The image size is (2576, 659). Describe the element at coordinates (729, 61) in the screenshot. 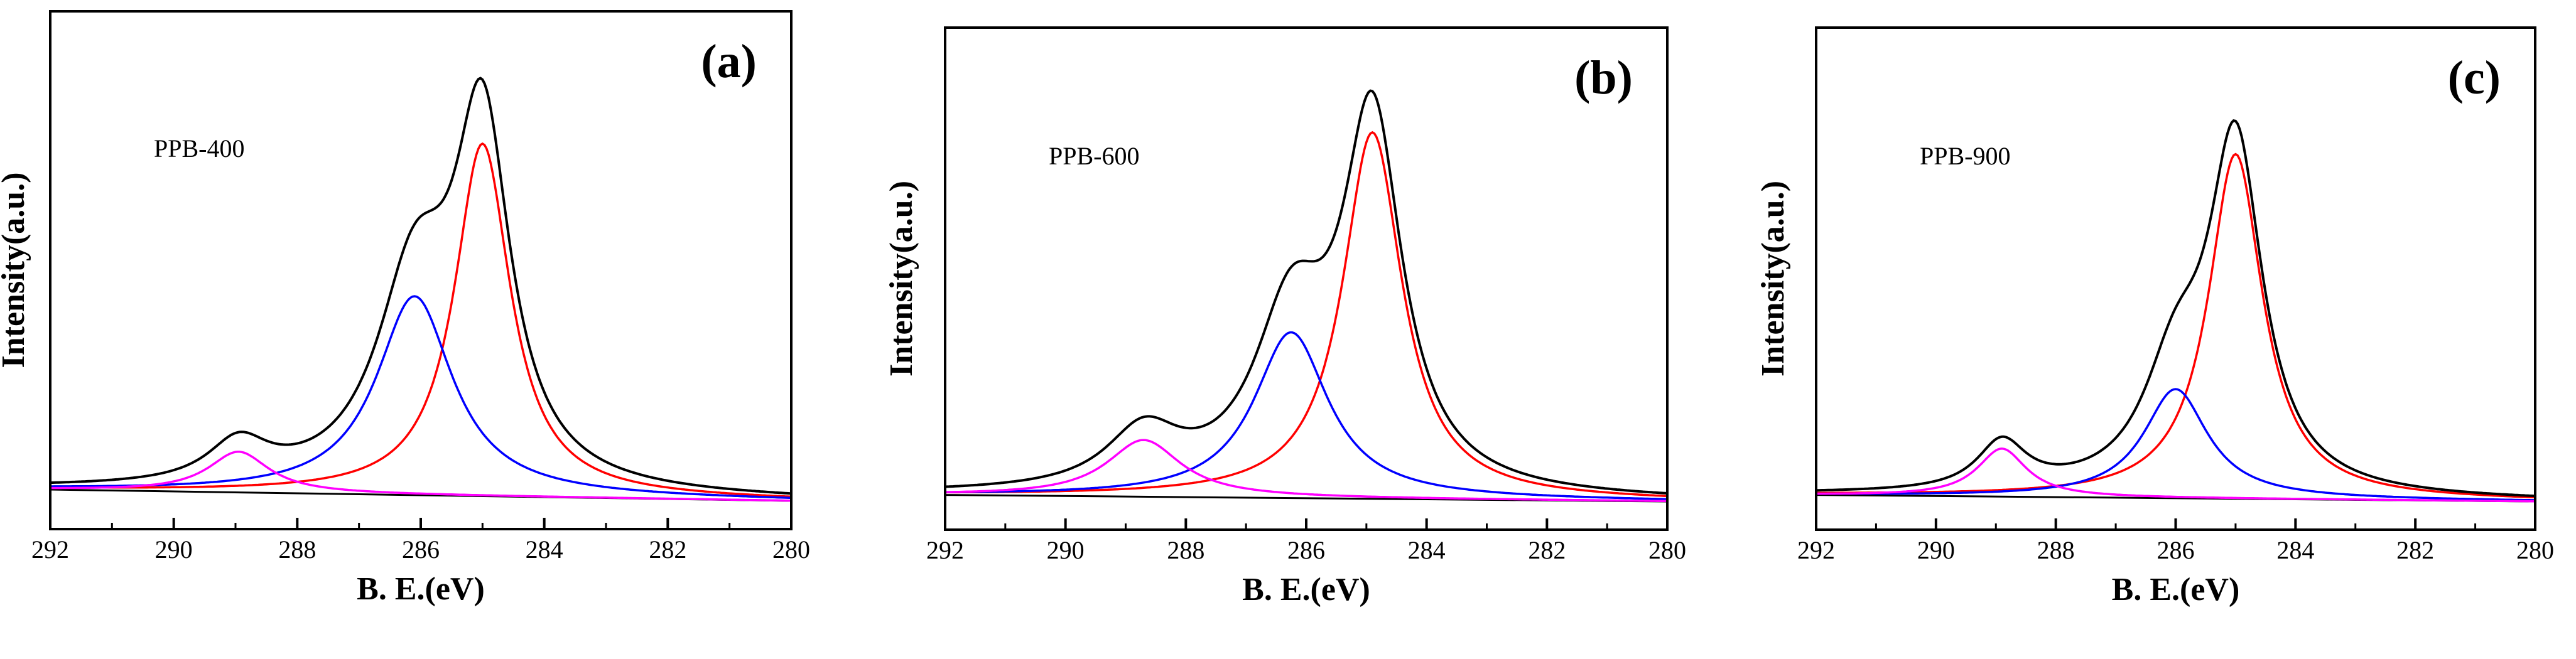

I see `panel-label: (a)` at that location.